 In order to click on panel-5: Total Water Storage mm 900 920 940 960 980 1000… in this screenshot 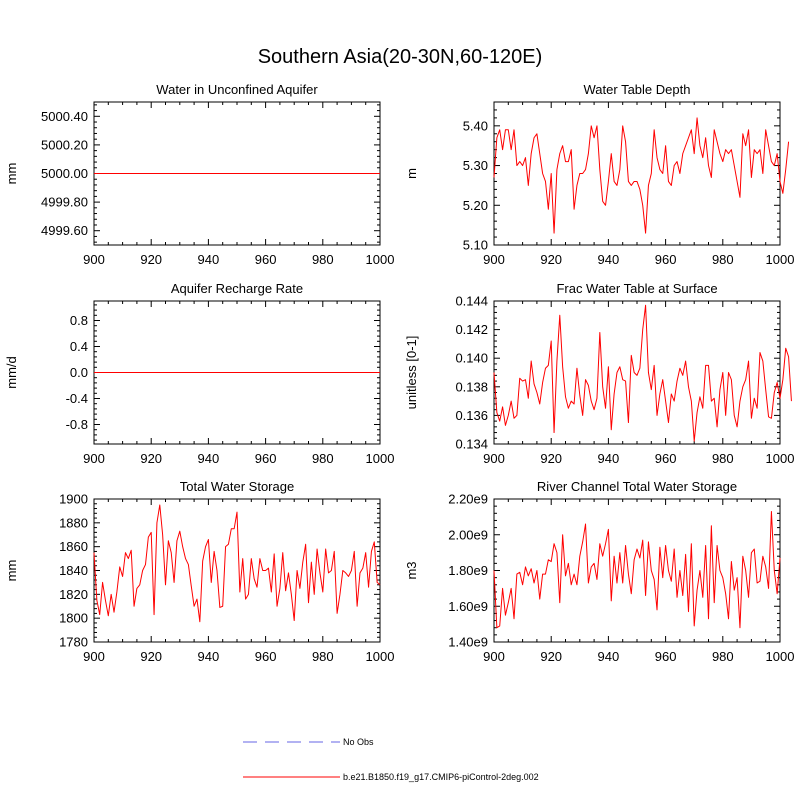, I will do `click(199, 571)`.